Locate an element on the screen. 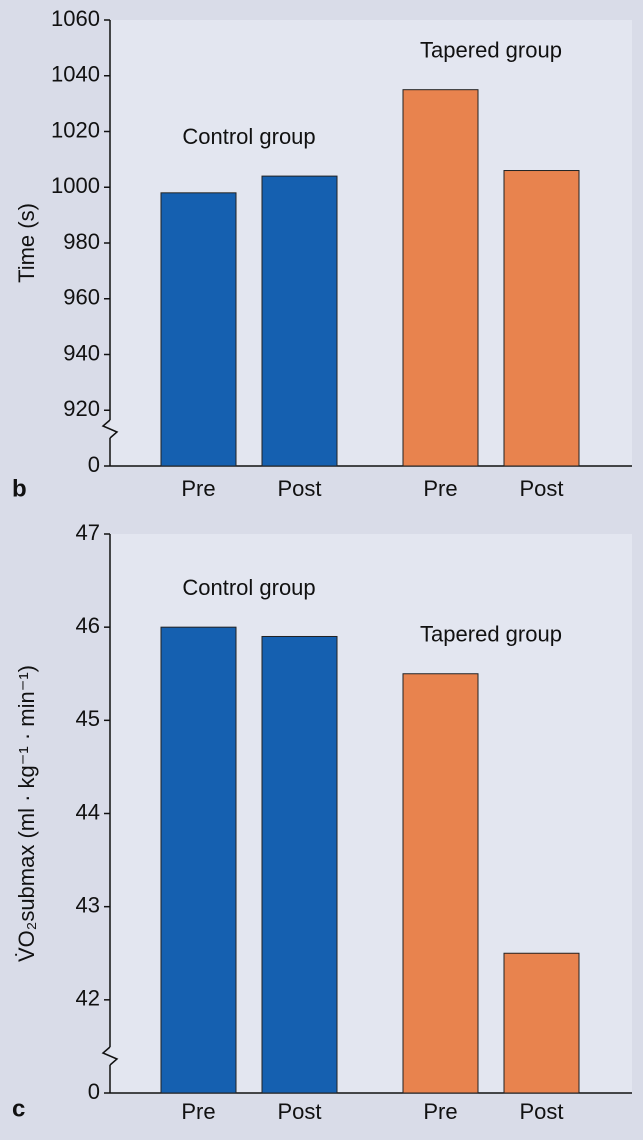  y-tick-label: 1060 is located at coordinates (75, 18).